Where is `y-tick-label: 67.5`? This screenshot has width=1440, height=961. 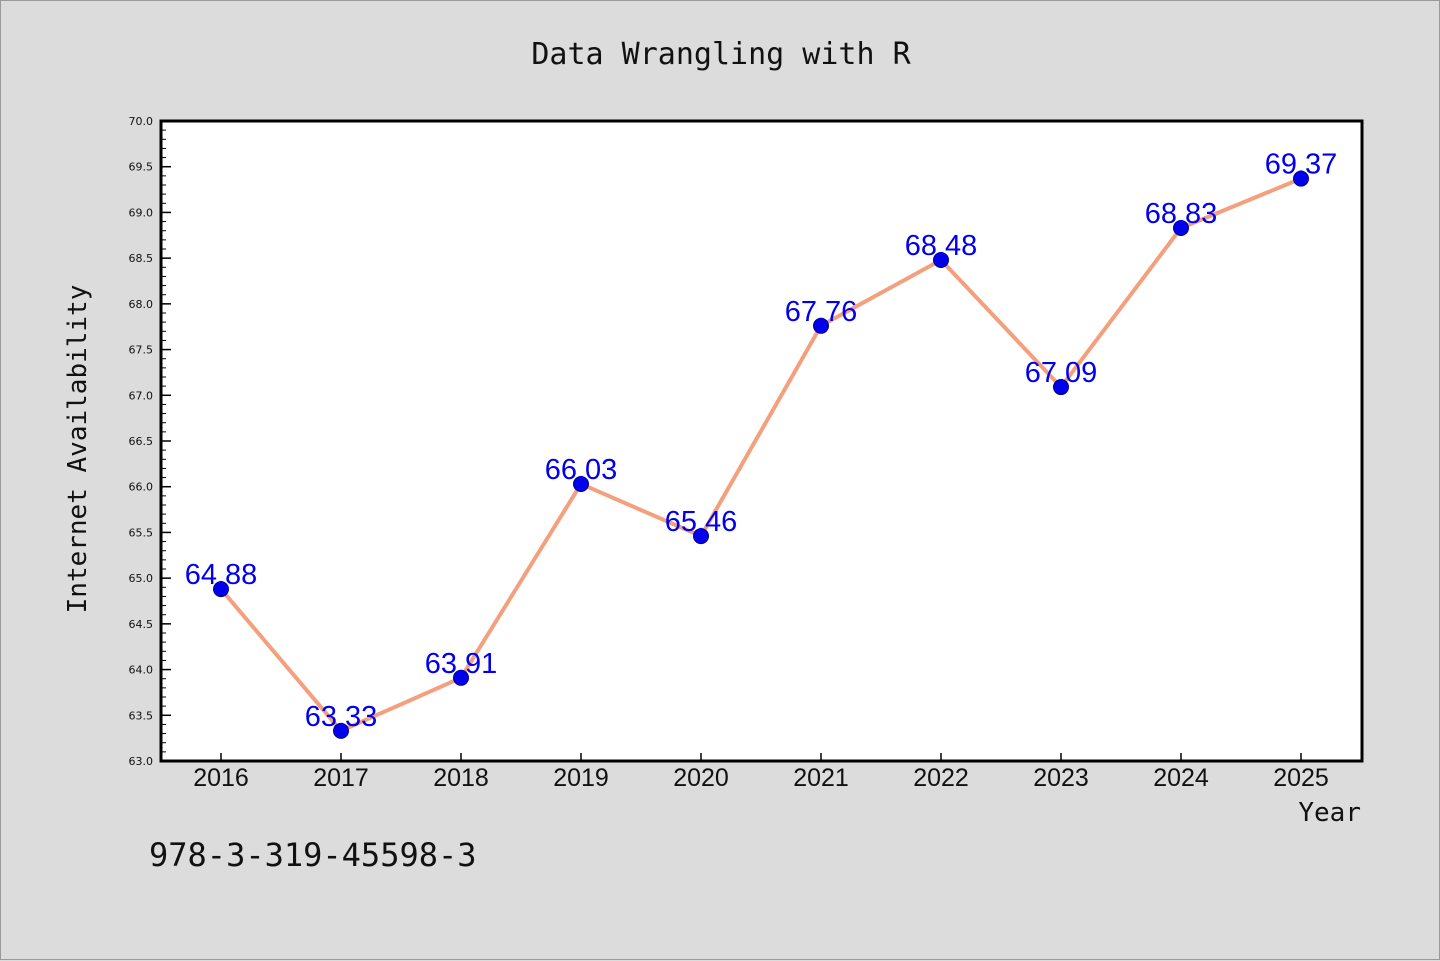 y-tick-label: 67.5 is located at coordinates (141, 350).